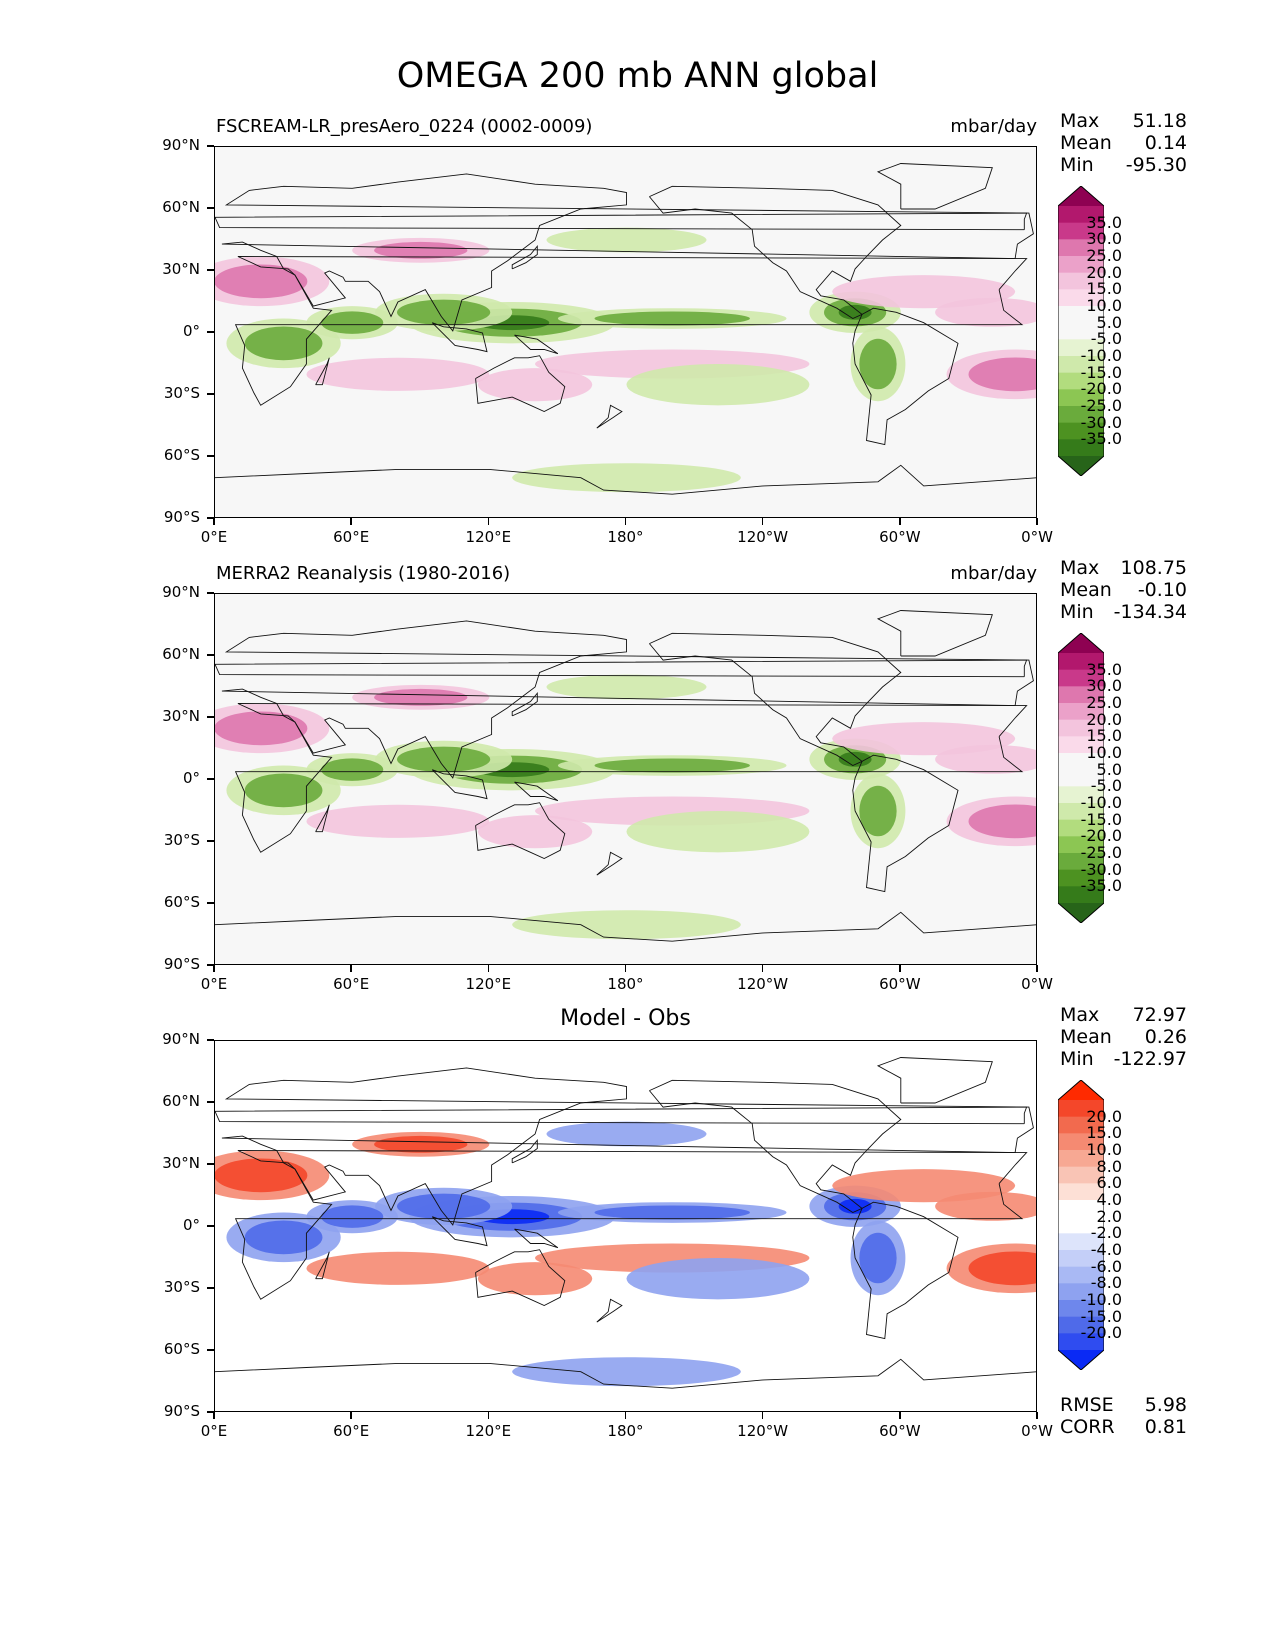 This screenshot has height=1650, width=1275. I want to click on colorbar-tick-label: 4.0, so click(1109, 1199).